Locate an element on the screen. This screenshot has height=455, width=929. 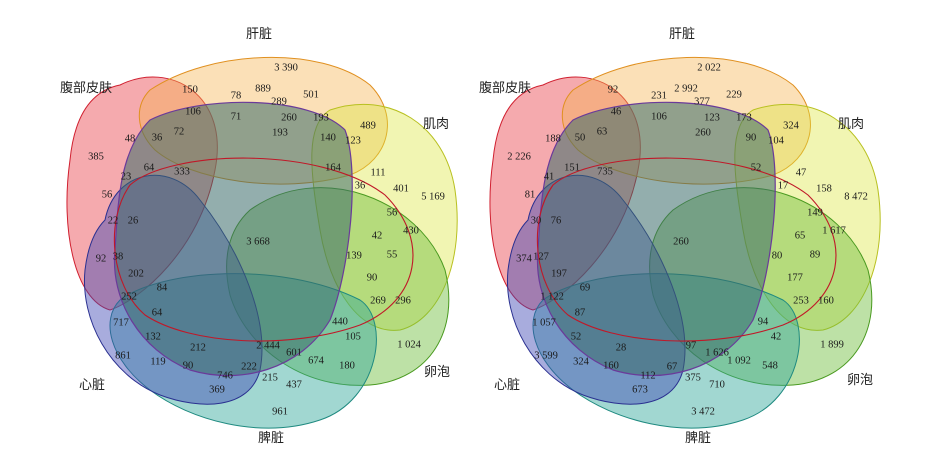
right-region-value: 173 is located at coordinates (744, 117).